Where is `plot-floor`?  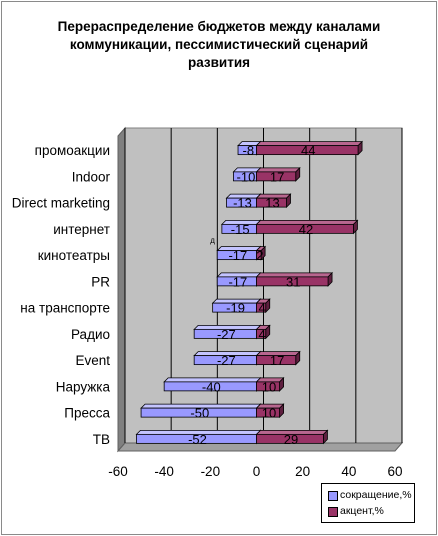 plot-floor is located at coordinates (260, 447).